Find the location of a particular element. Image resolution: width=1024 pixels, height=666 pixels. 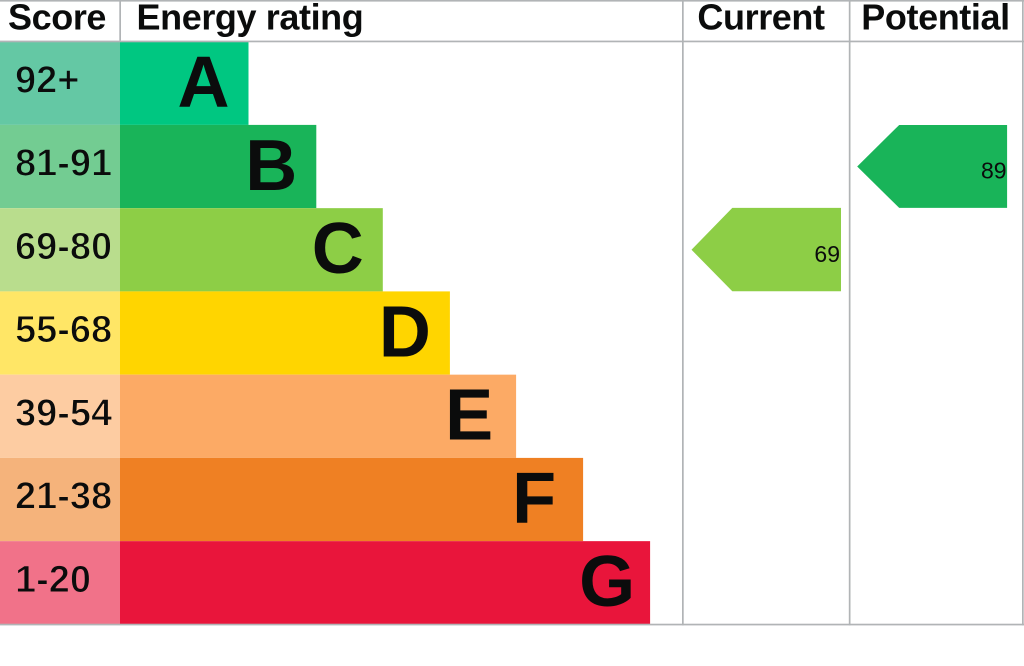

svg-text: 81-91 is located at coordinates (63, 164).